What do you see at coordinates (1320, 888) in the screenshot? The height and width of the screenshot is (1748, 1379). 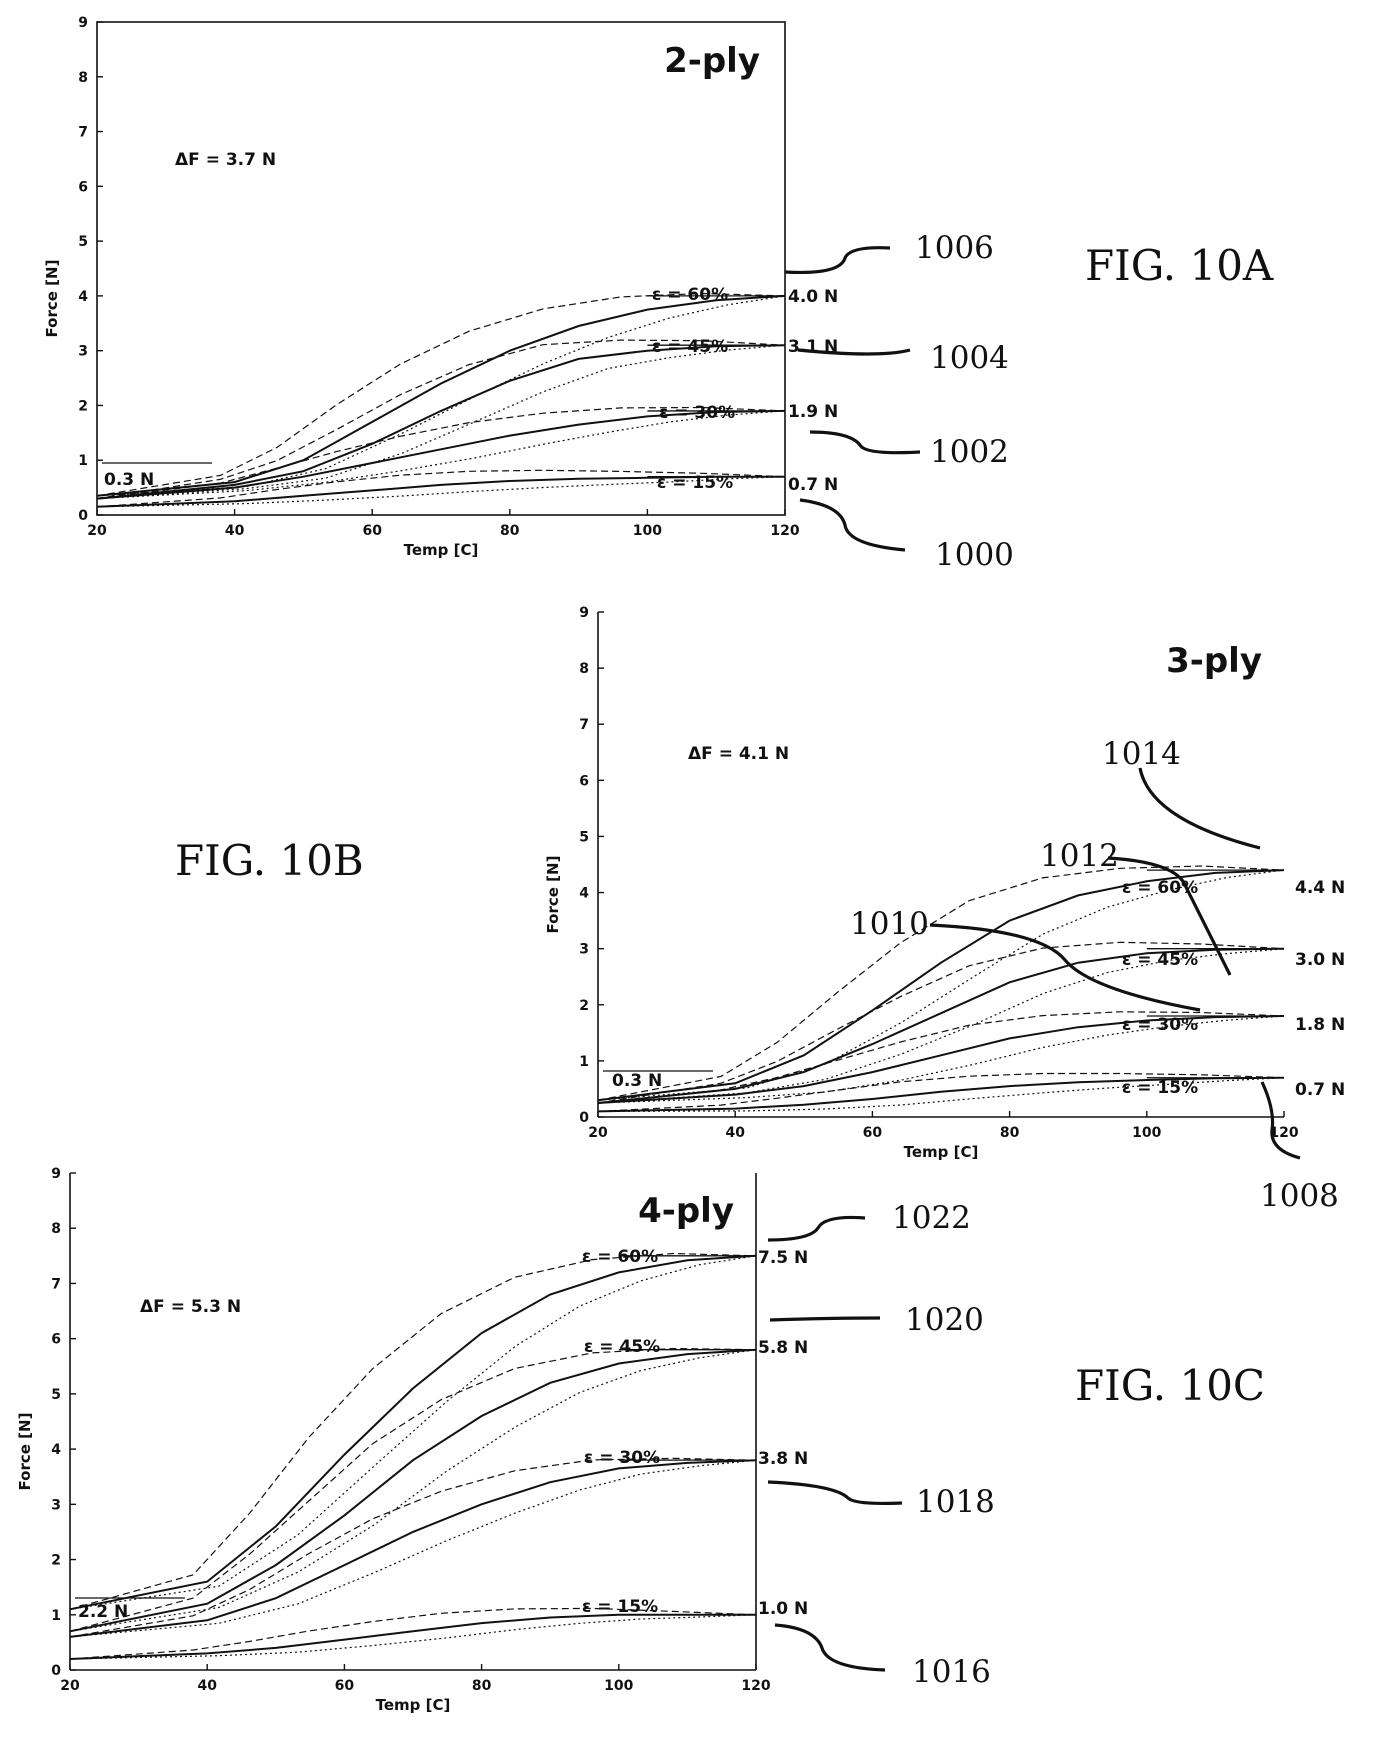 I see `end-force-label: 4.4 N` at bounding box center [1320, 888].